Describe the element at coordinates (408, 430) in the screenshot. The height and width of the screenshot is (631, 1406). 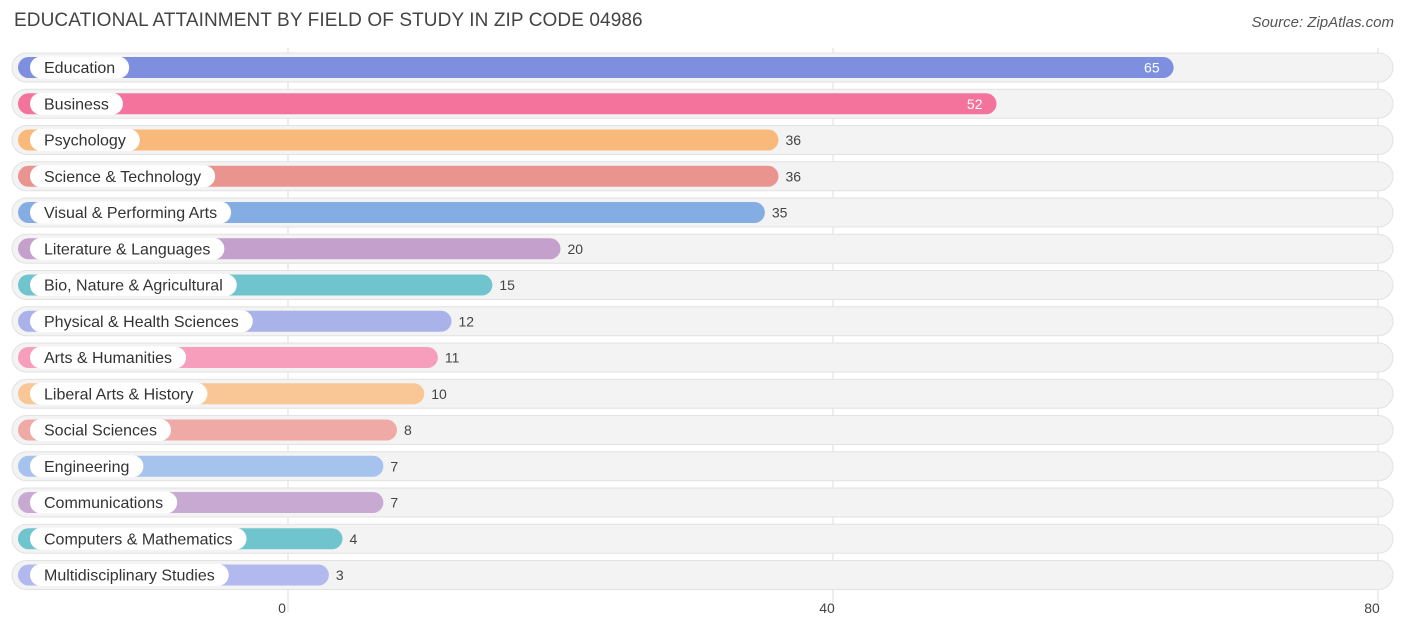
I see `value-label: 8` at that location.